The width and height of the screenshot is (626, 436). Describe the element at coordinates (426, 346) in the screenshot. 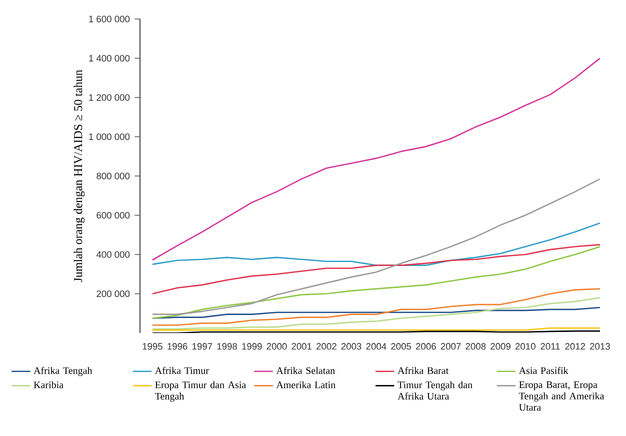

I see `x-tick-label: 2006` at that location.